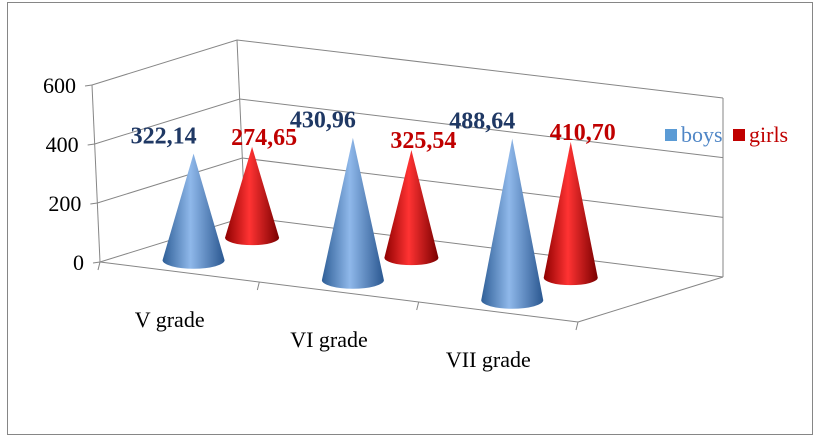 The image size is (819, 437). Describe the element at coordinates (96, 173) in the screenshot. I see `y-axis-line` at that location.